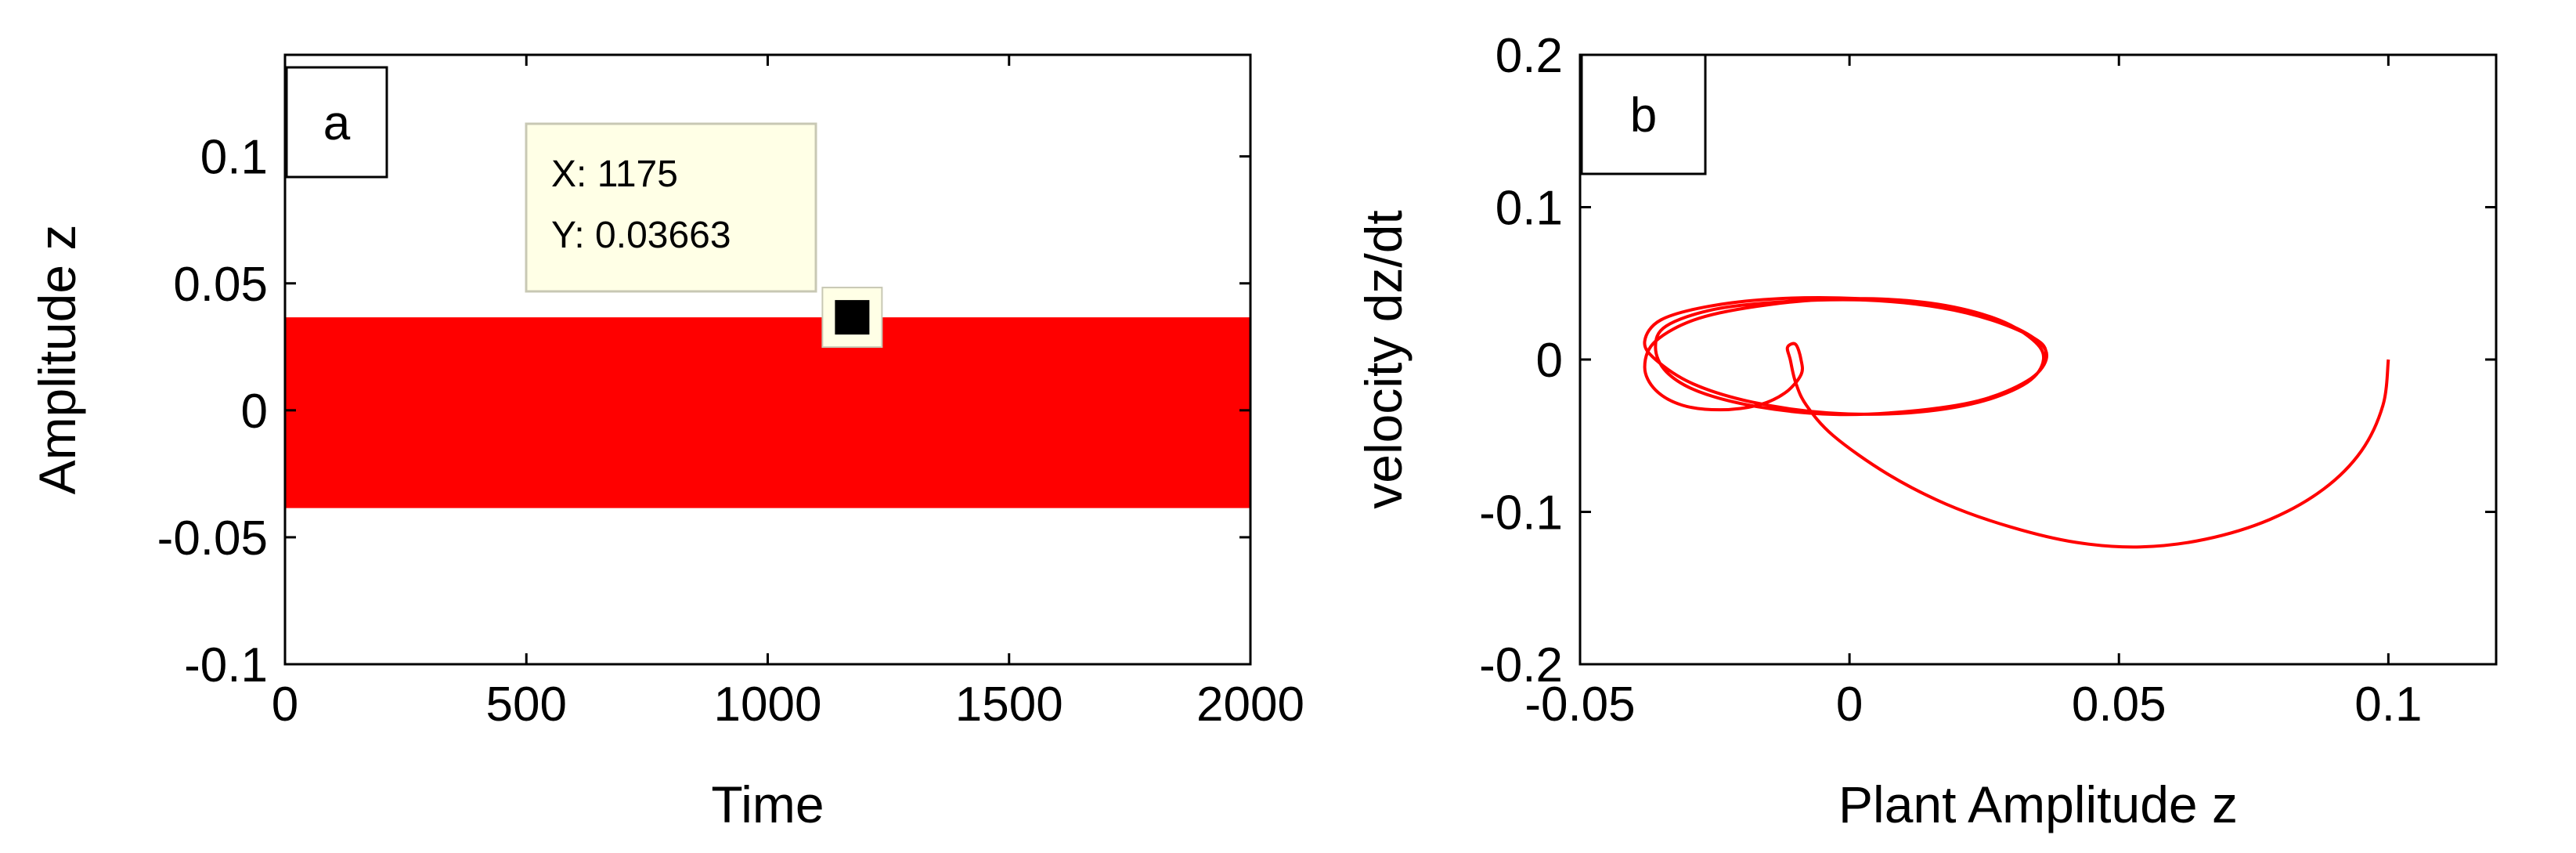 The image size is (2576, 853). What do you see at coordinates (1250, 705) in the screenshot?
I see `x-tick-label: 2000` at bounding box center [1250, 705].